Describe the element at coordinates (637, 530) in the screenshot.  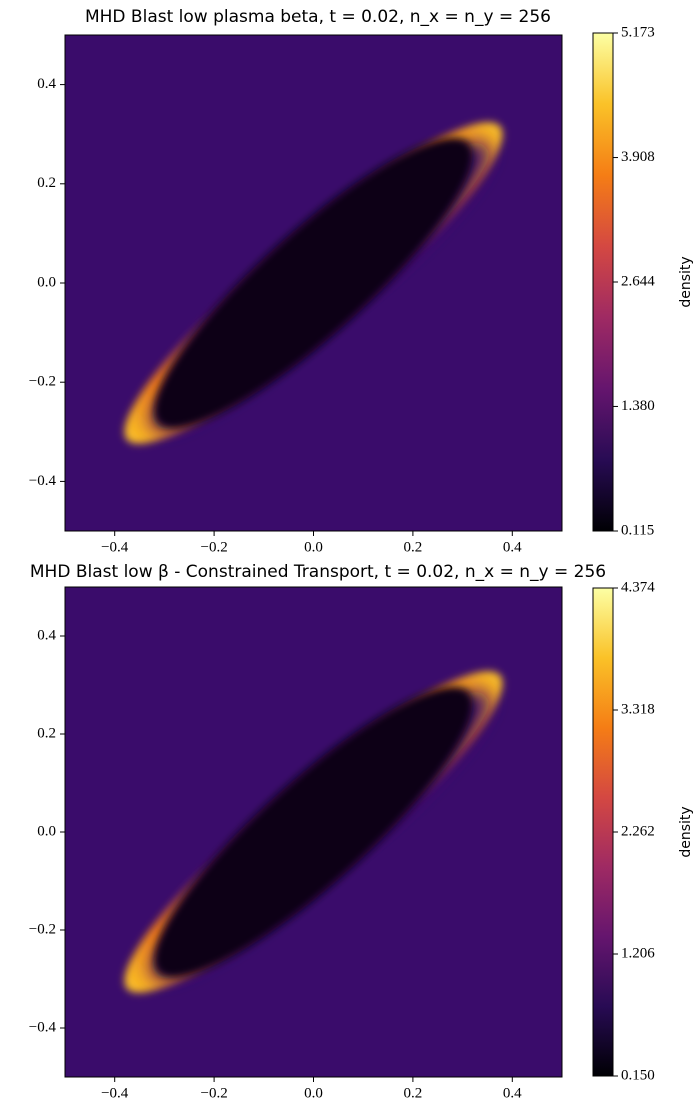
I see `colorbar-tick-label: 0.115` at that location.